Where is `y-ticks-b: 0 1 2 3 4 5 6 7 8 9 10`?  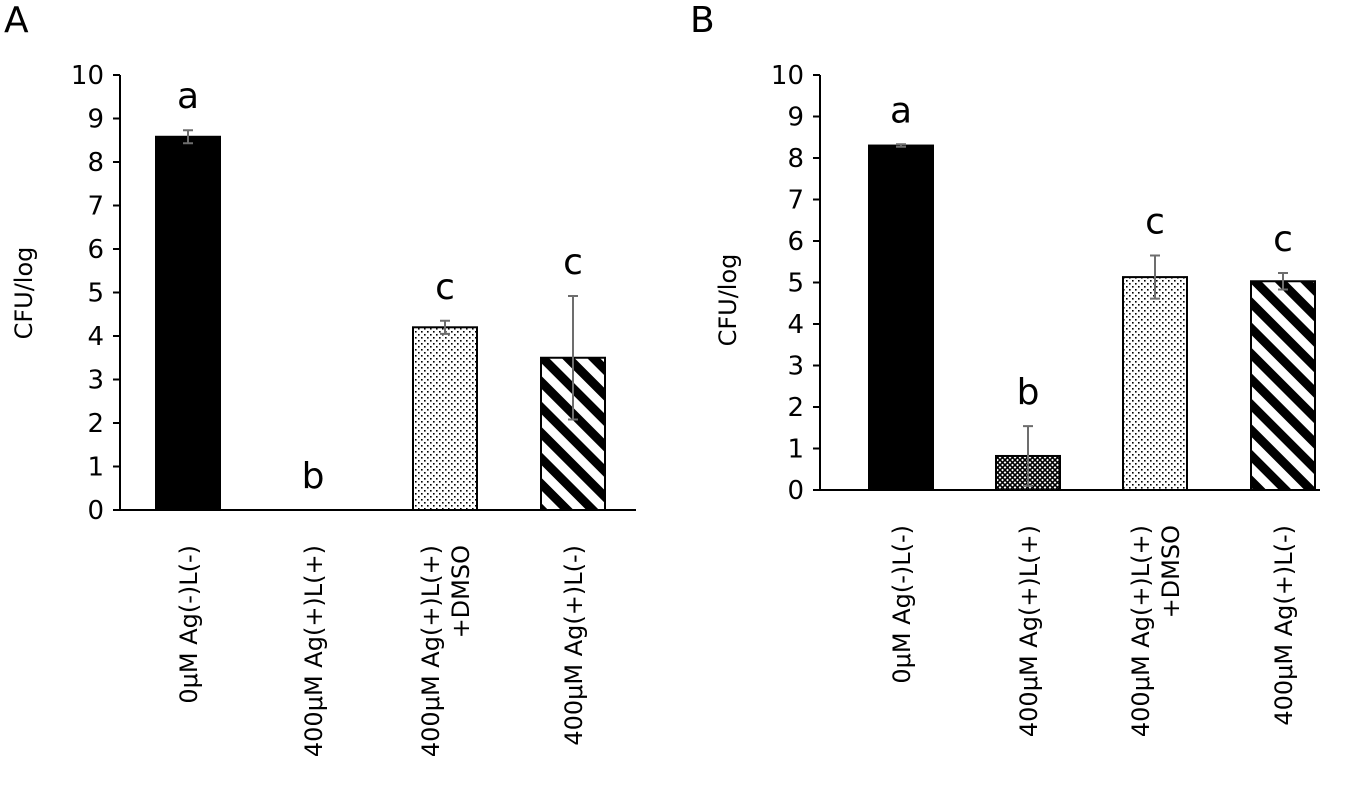 y-ticks-b: 0 1 2 3 4 5 6 7 8 9 10 is located at coordinates (795, 283).